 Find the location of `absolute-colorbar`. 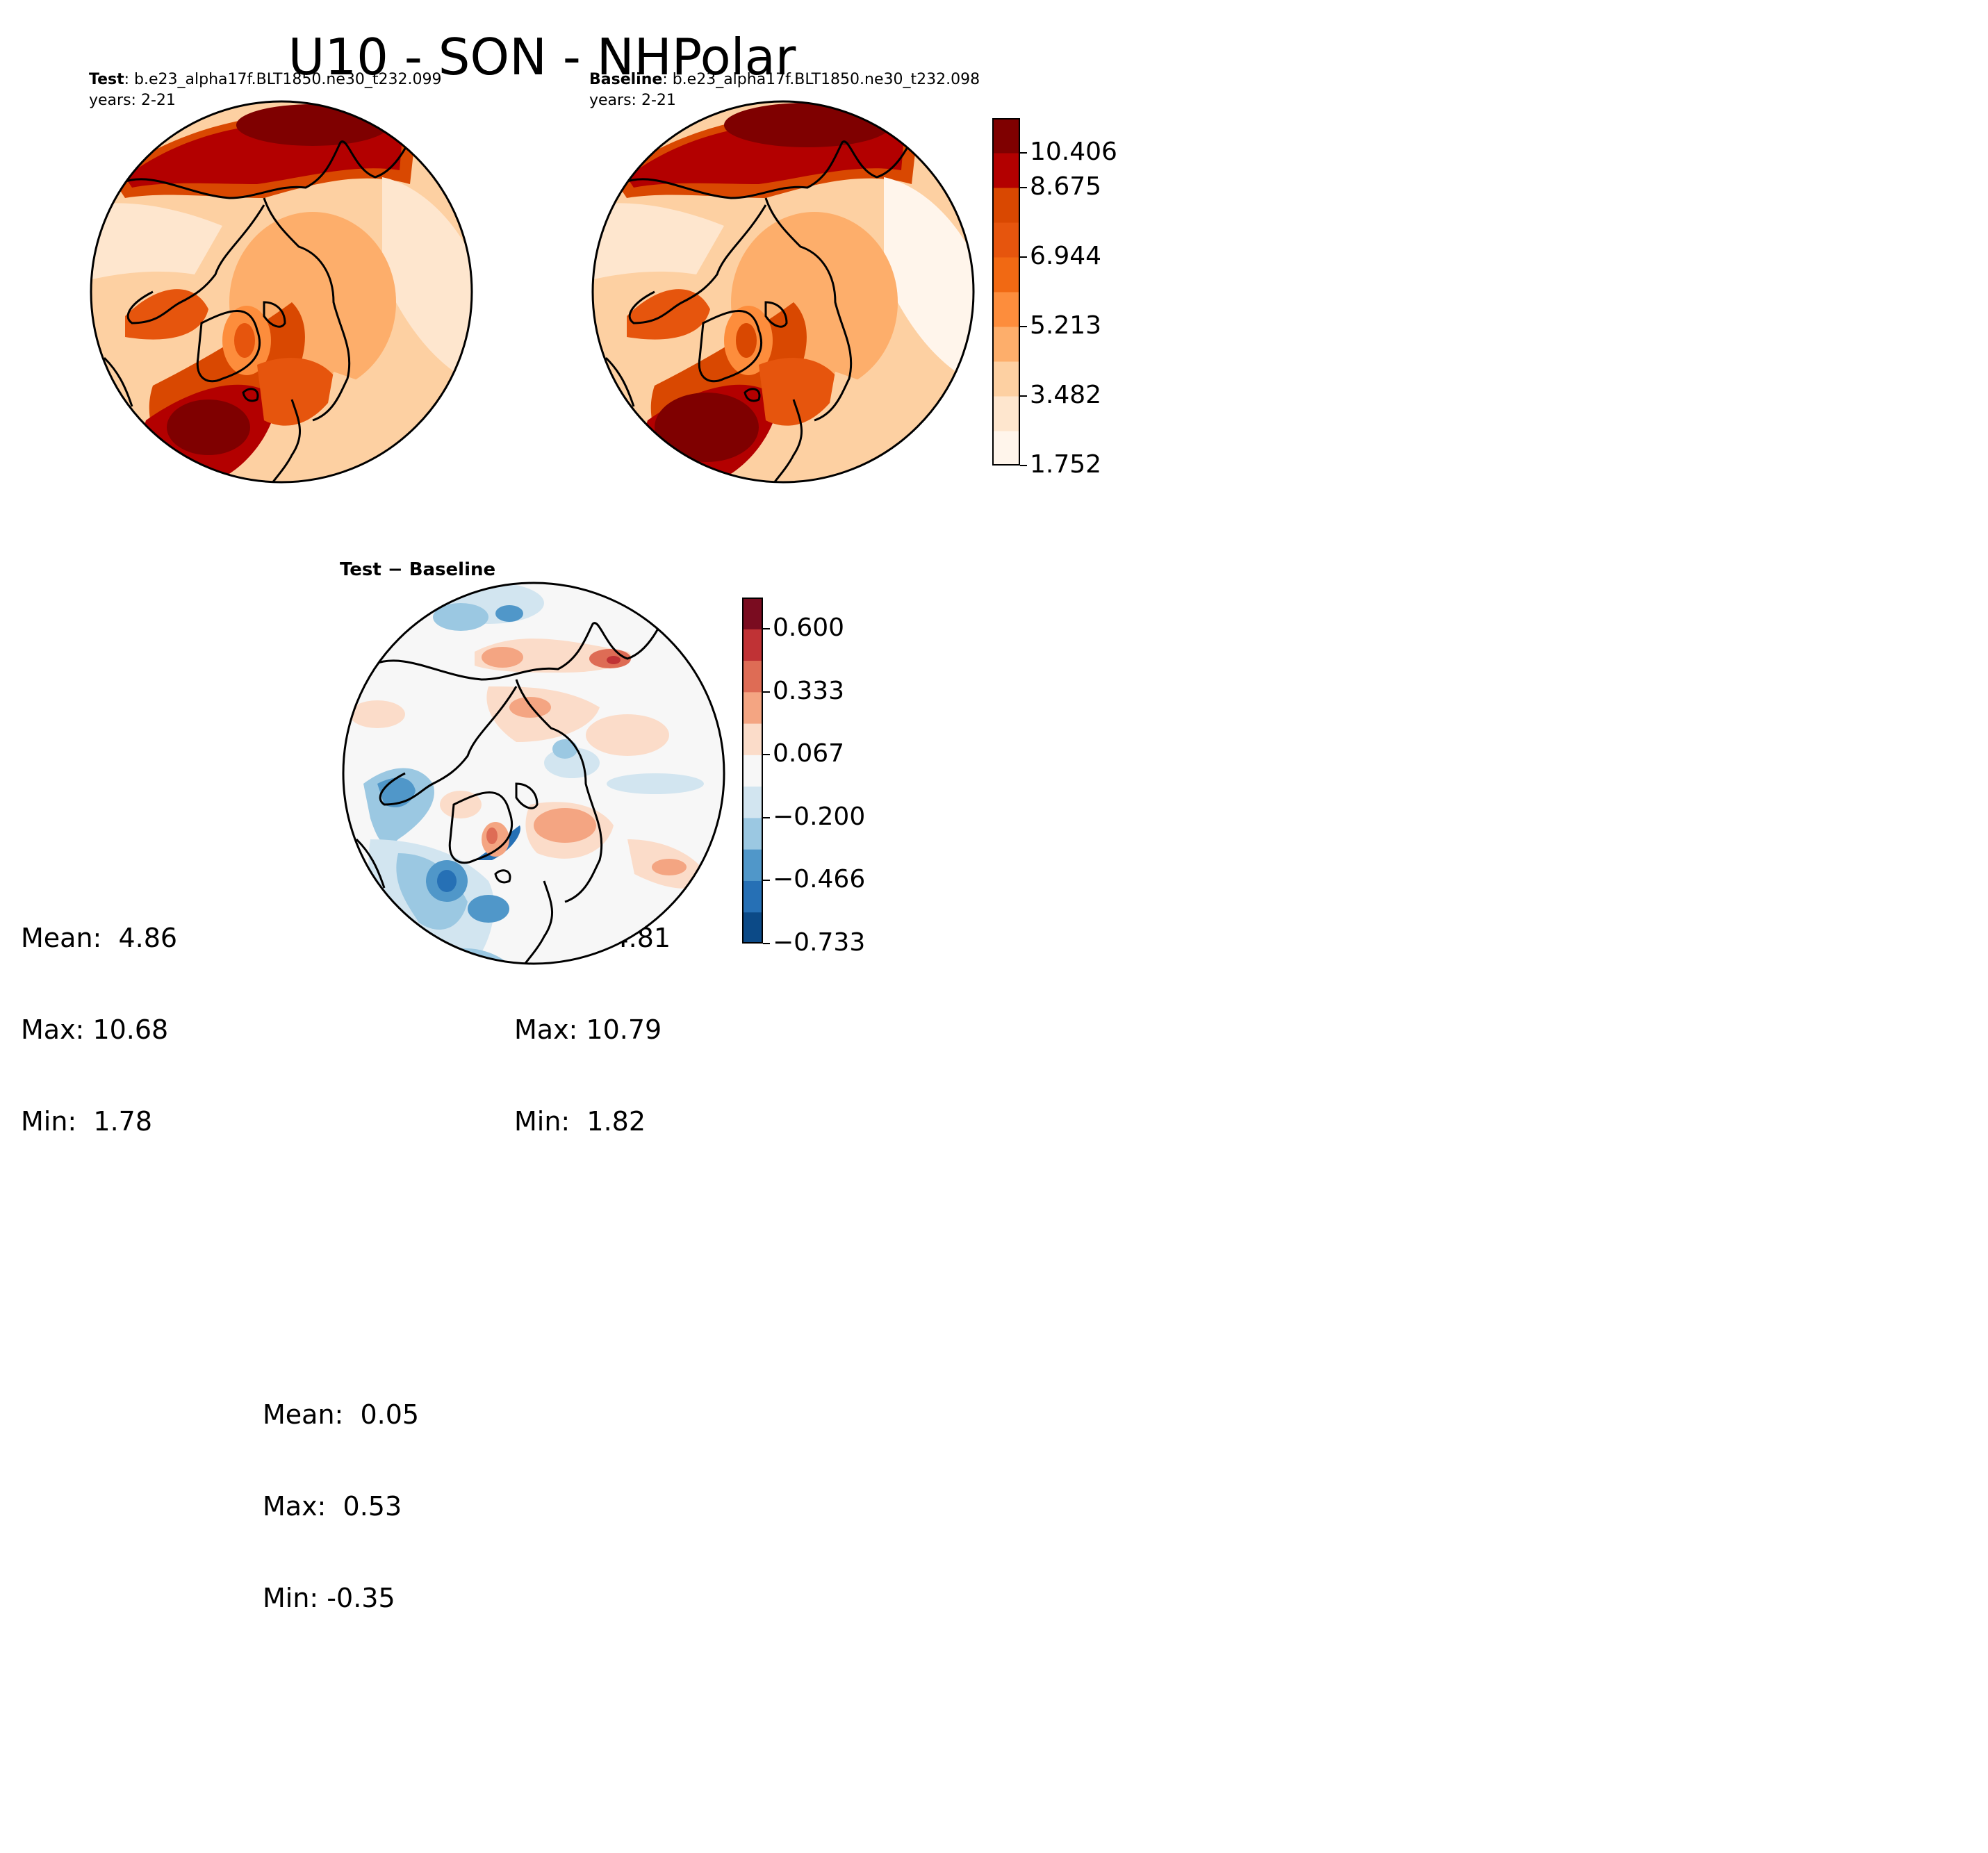

absolute-colorbar is located at coordinates (1006, 292).